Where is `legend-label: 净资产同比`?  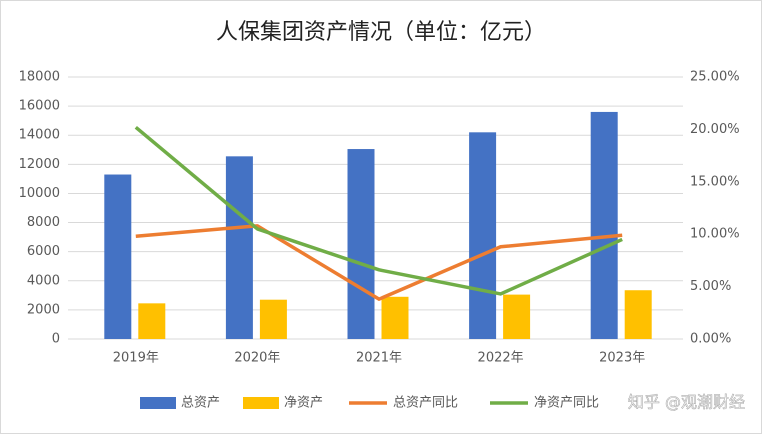
legend-label: 净资产同比 is located at coordinates (566, 403).